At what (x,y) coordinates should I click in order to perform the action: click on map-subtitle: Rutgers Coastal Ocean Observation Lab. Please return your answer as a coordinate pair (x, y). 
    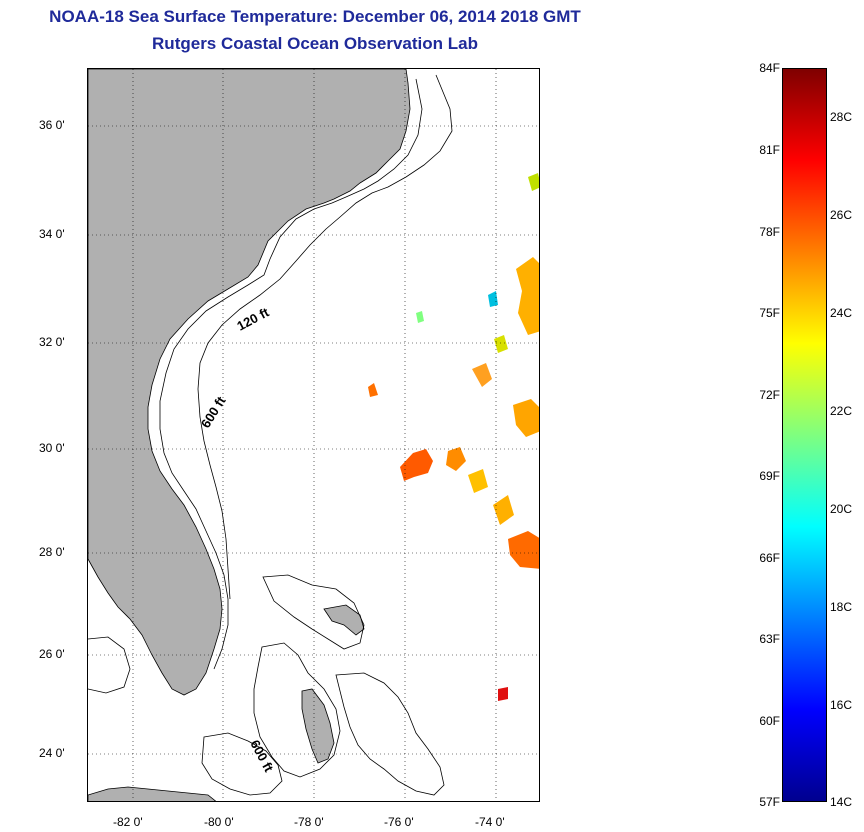
    Looking at the image, I should click on (315, 43).